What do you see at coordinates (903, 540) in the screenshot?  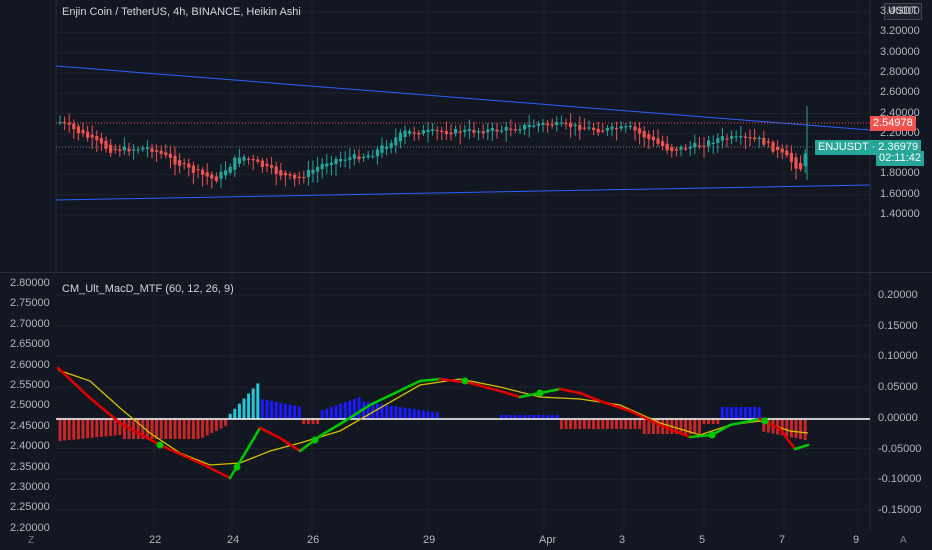 I see `auto-scale-toggle: A` at bounding box center [903, 540].